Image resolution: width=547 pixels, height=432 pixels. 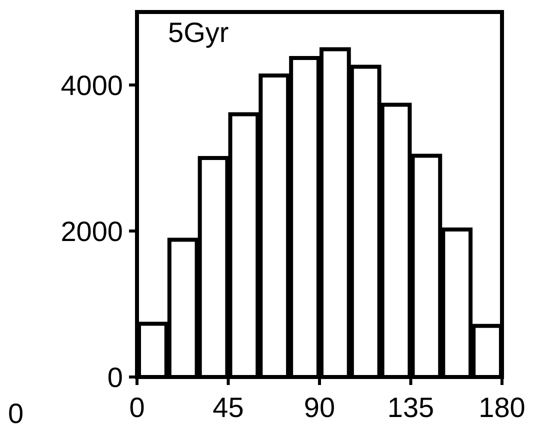 What do you see at coordinates (410, 407) in the screenshot?
I see `x-tick-label: 135` at bounding box center [410, 407].